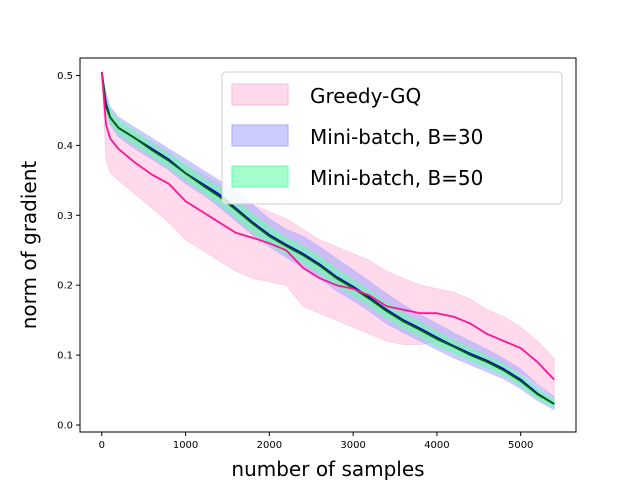 Image resolution: width=640 pixels, height=480 pixels. I want to click on legend-label-3: Mini-batch, B=50, so click(396, 178).